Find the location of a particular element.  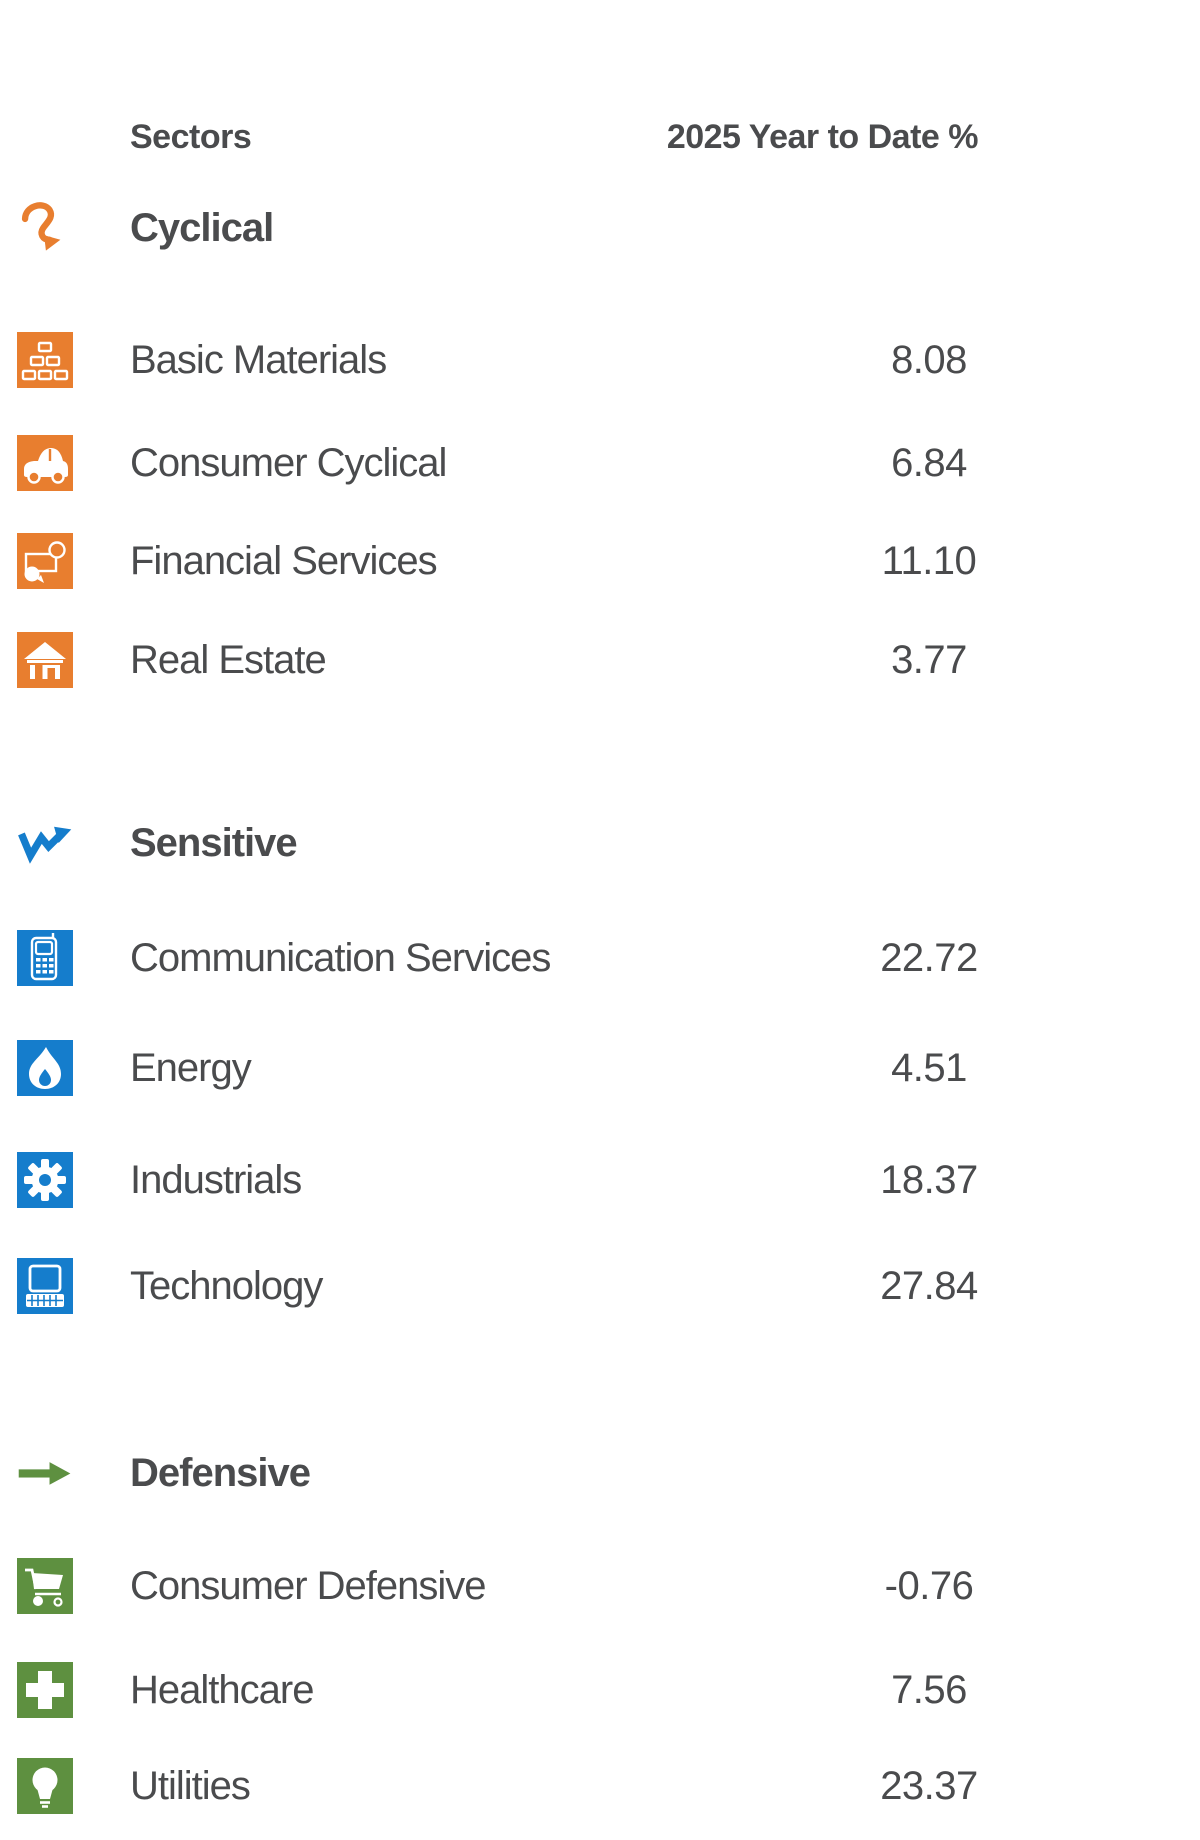

column-header-ytd: 2025 Year to Date % is located at coordinates (822, 137).